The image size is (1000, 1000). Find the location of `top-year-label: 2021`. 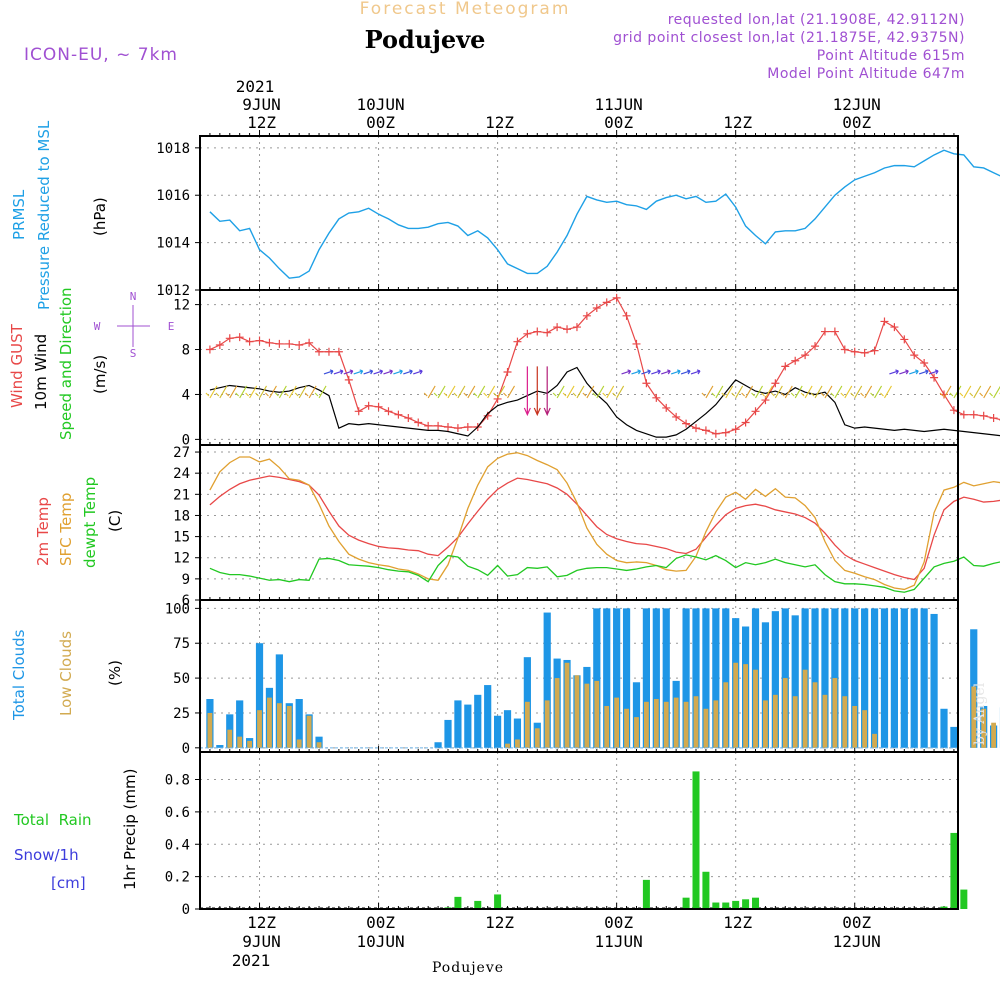

top-year-label: 2021 is located at coordinates (255, 86).